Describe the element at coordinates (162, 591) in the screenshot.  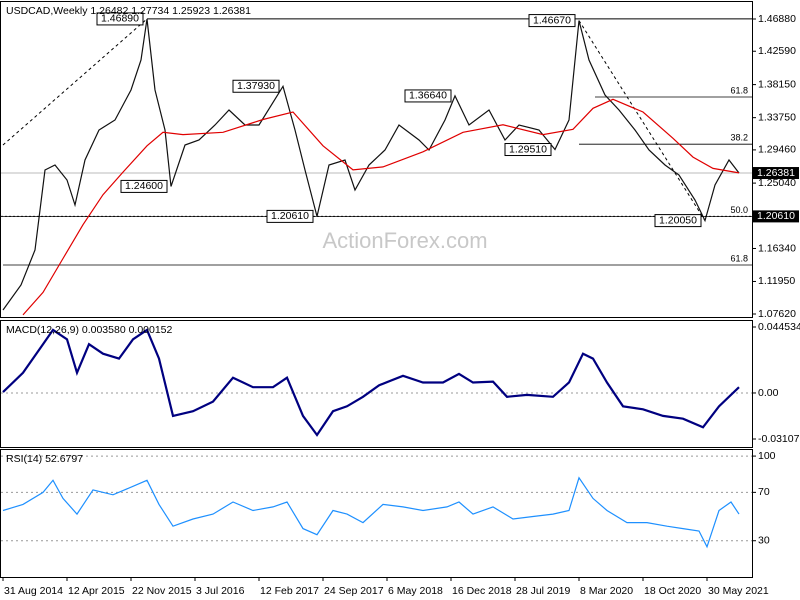
I see `x-tick-label: 22 Nov 2015` at that location.